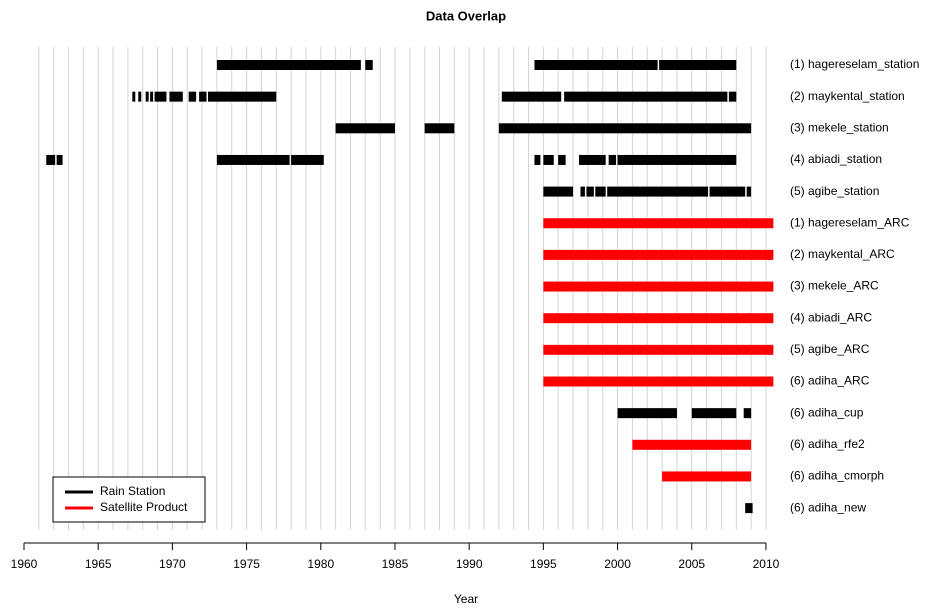  What do you see at coordinates (842, 254) in the screenshot?
I see `row-label: (2) maykental_ARC` at bounding box center [842, 254].